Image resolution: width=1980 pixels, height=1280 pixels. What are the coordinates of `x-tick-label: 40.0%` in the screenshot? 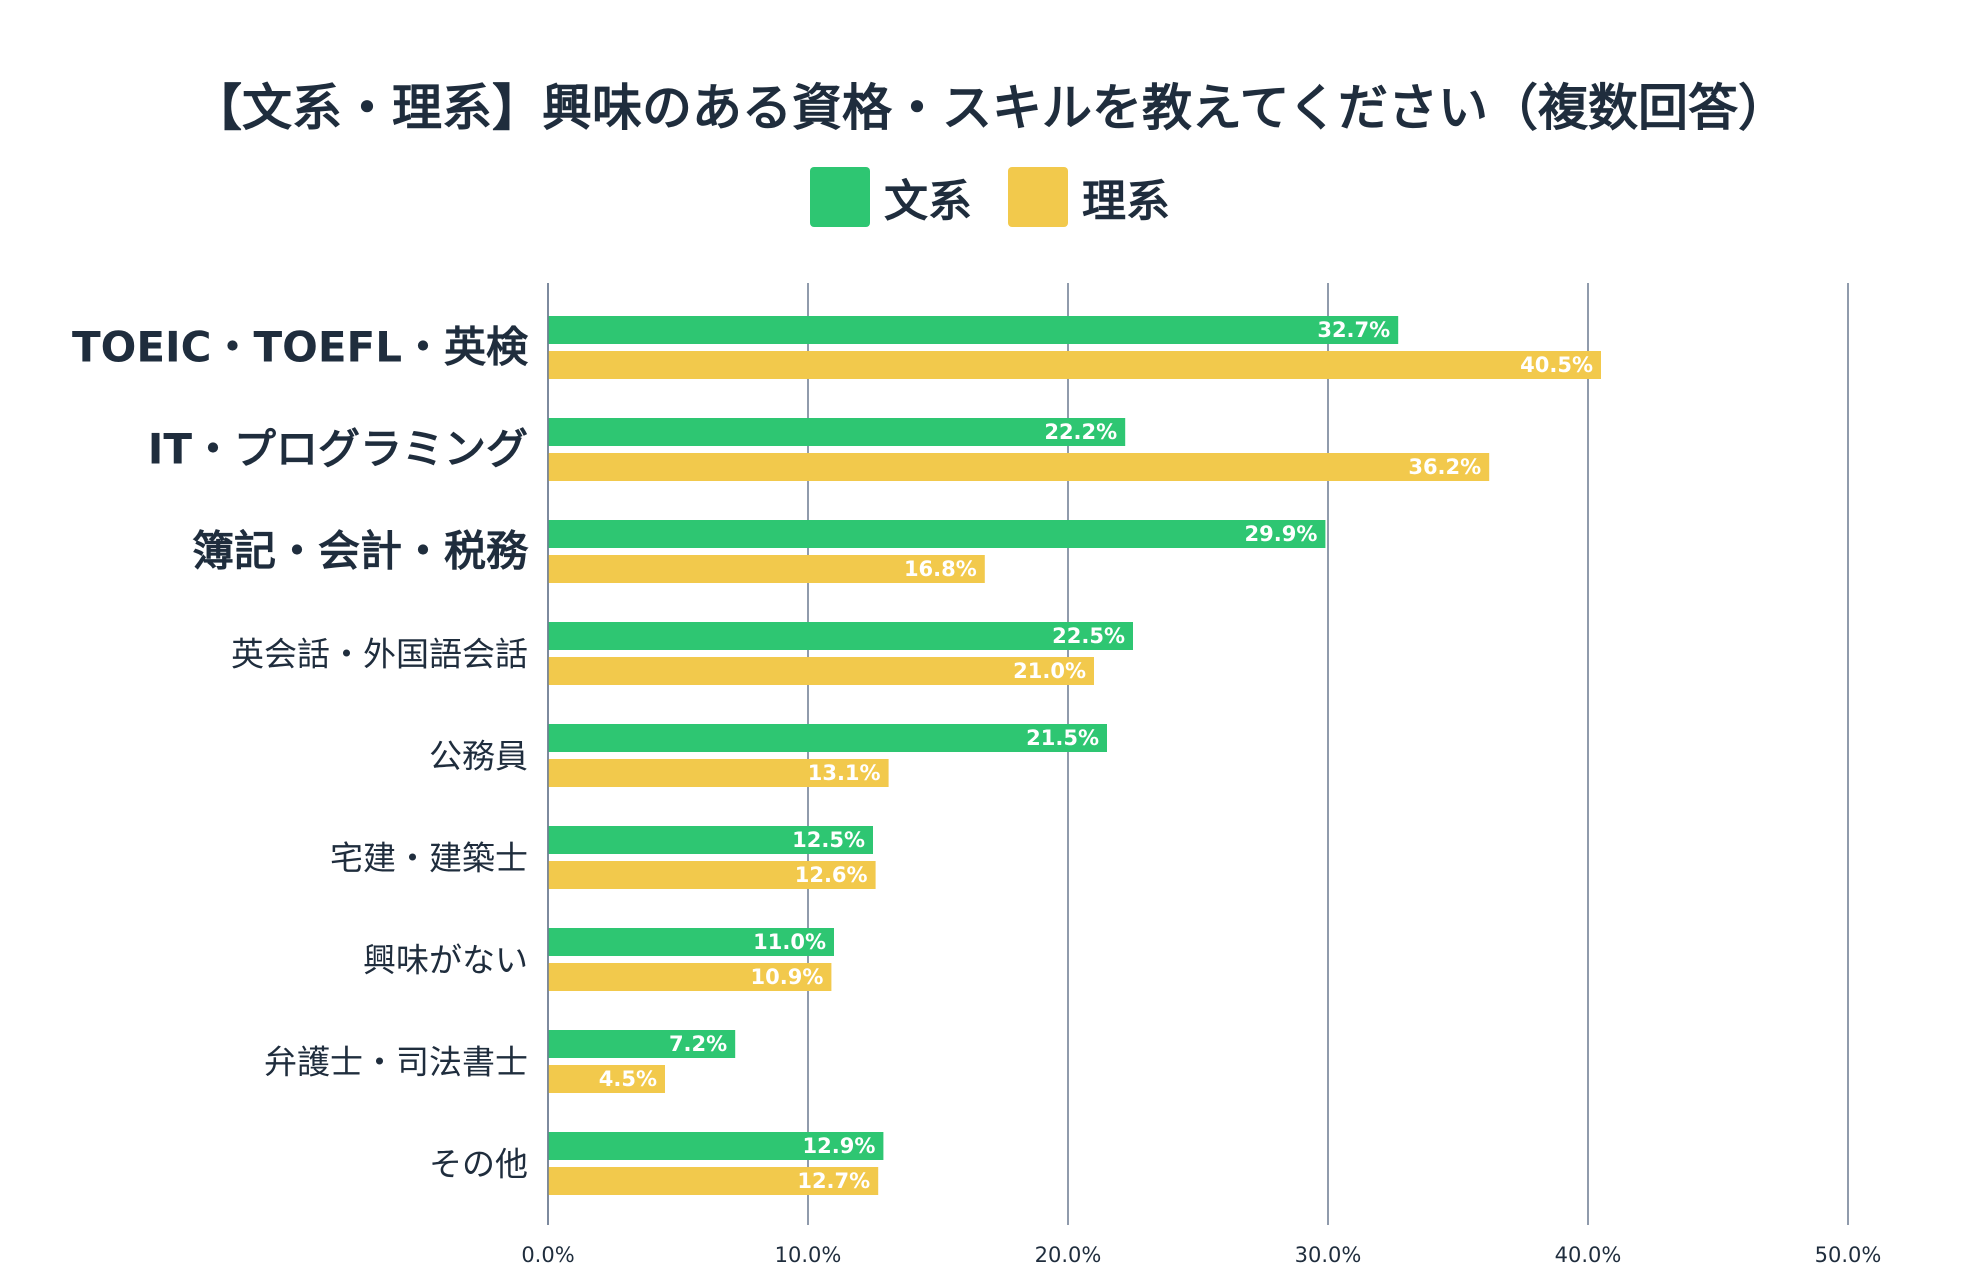 It's located at (1588, 1255).